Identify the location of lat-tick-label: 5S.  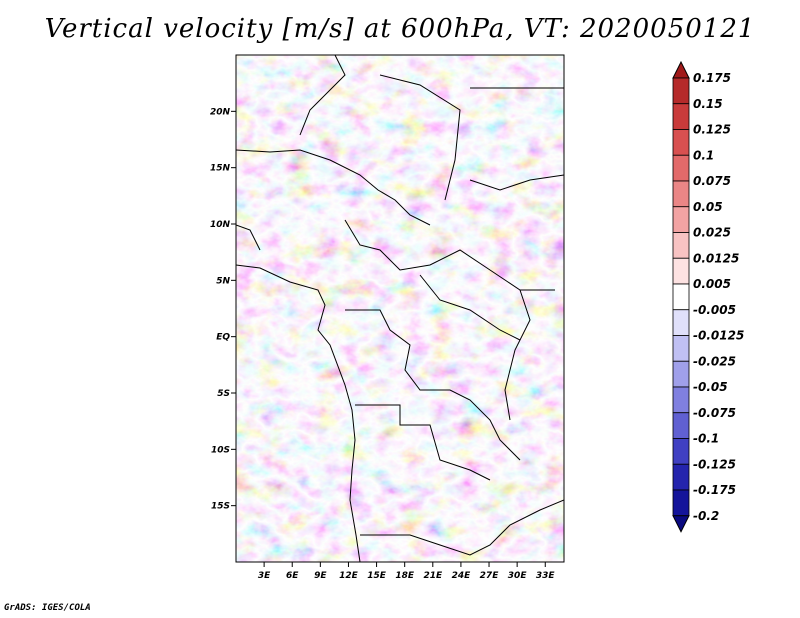
(223, 394).